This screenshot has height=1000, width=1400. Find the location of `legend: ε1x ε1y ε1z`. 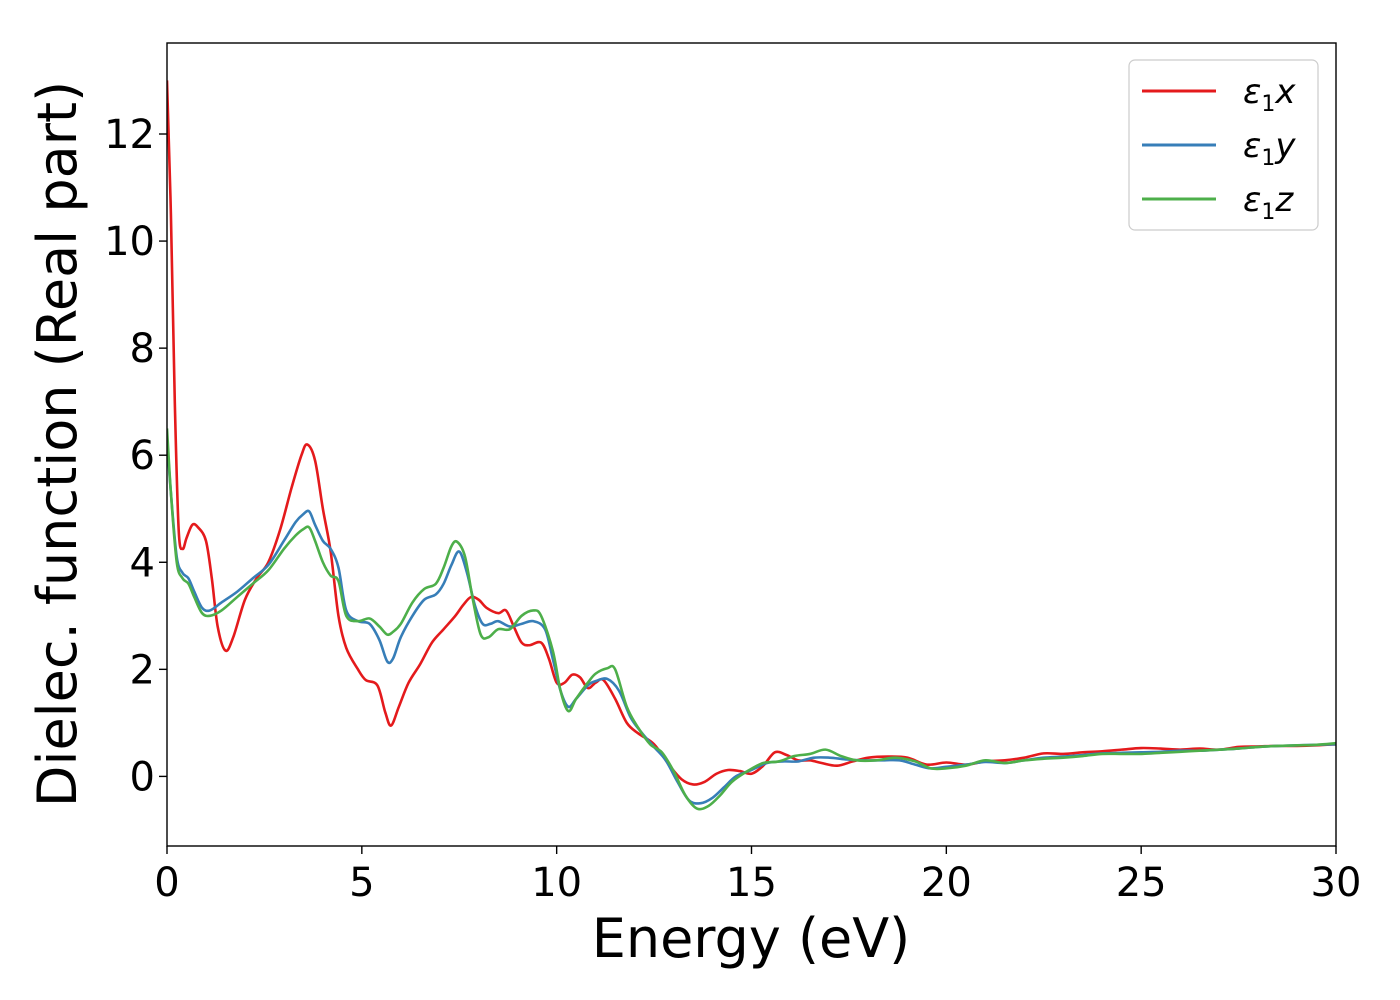

legend: ε1x ε1y ε1z is located at coordinates (1223, 145).